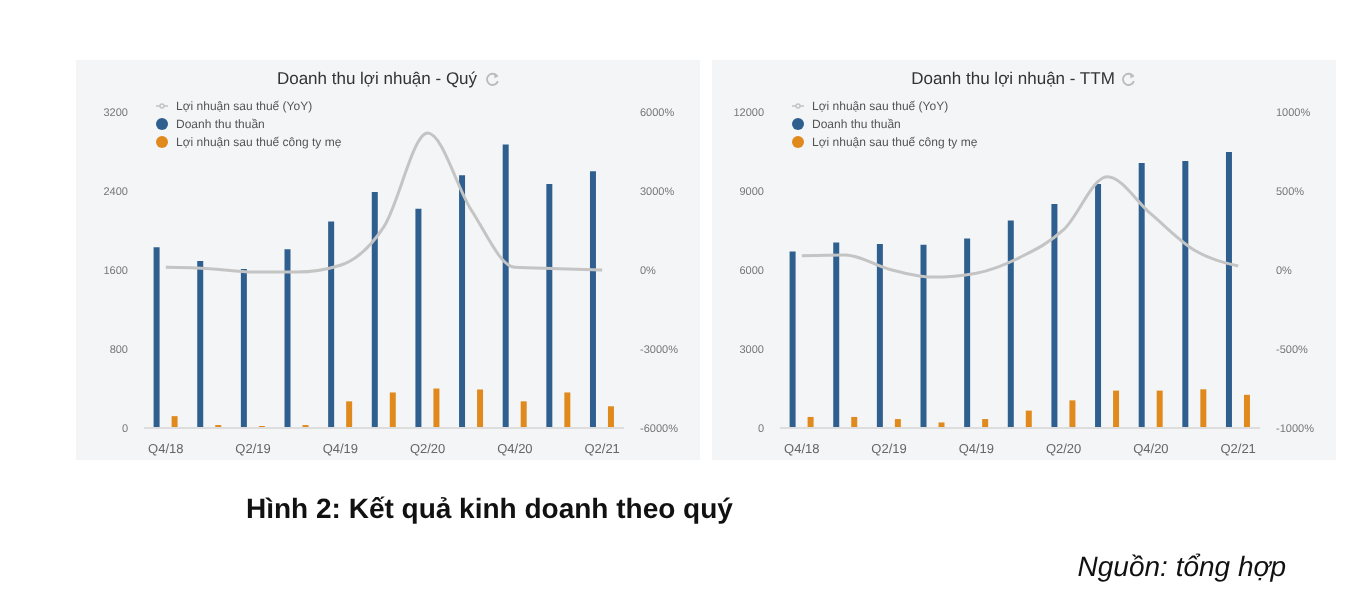  I want to click on chart-title: Doanh thu lợi nhuận - TTM, so click(1013, 78).